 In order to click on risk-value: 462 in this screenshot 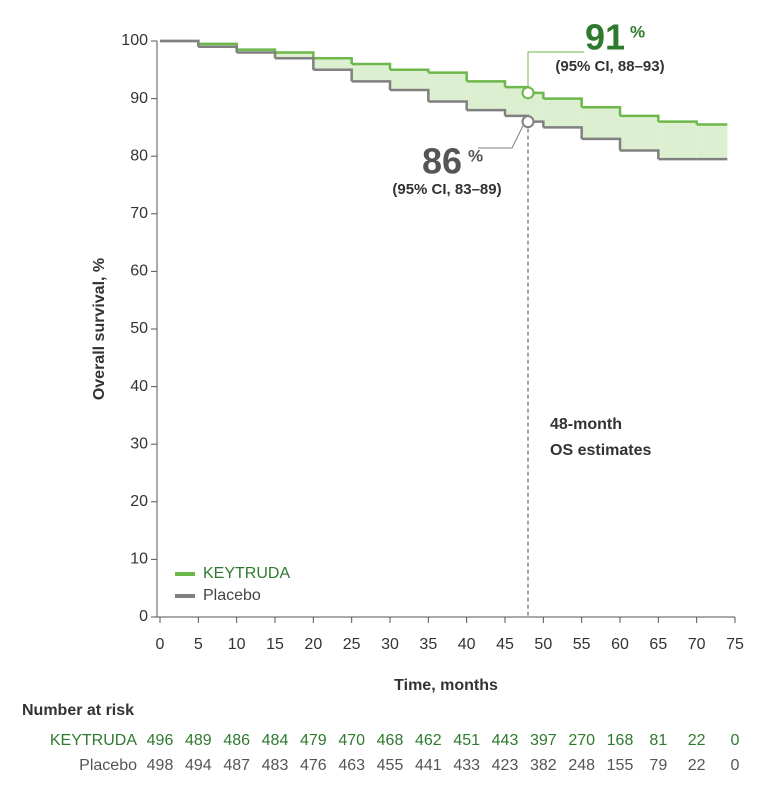, I will do `click(428, 740)`.